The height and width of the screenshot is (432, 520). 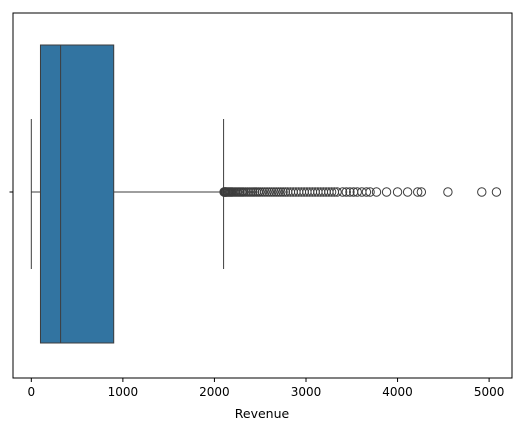 I want to click on outlier-group, so click(x=360, y=192).